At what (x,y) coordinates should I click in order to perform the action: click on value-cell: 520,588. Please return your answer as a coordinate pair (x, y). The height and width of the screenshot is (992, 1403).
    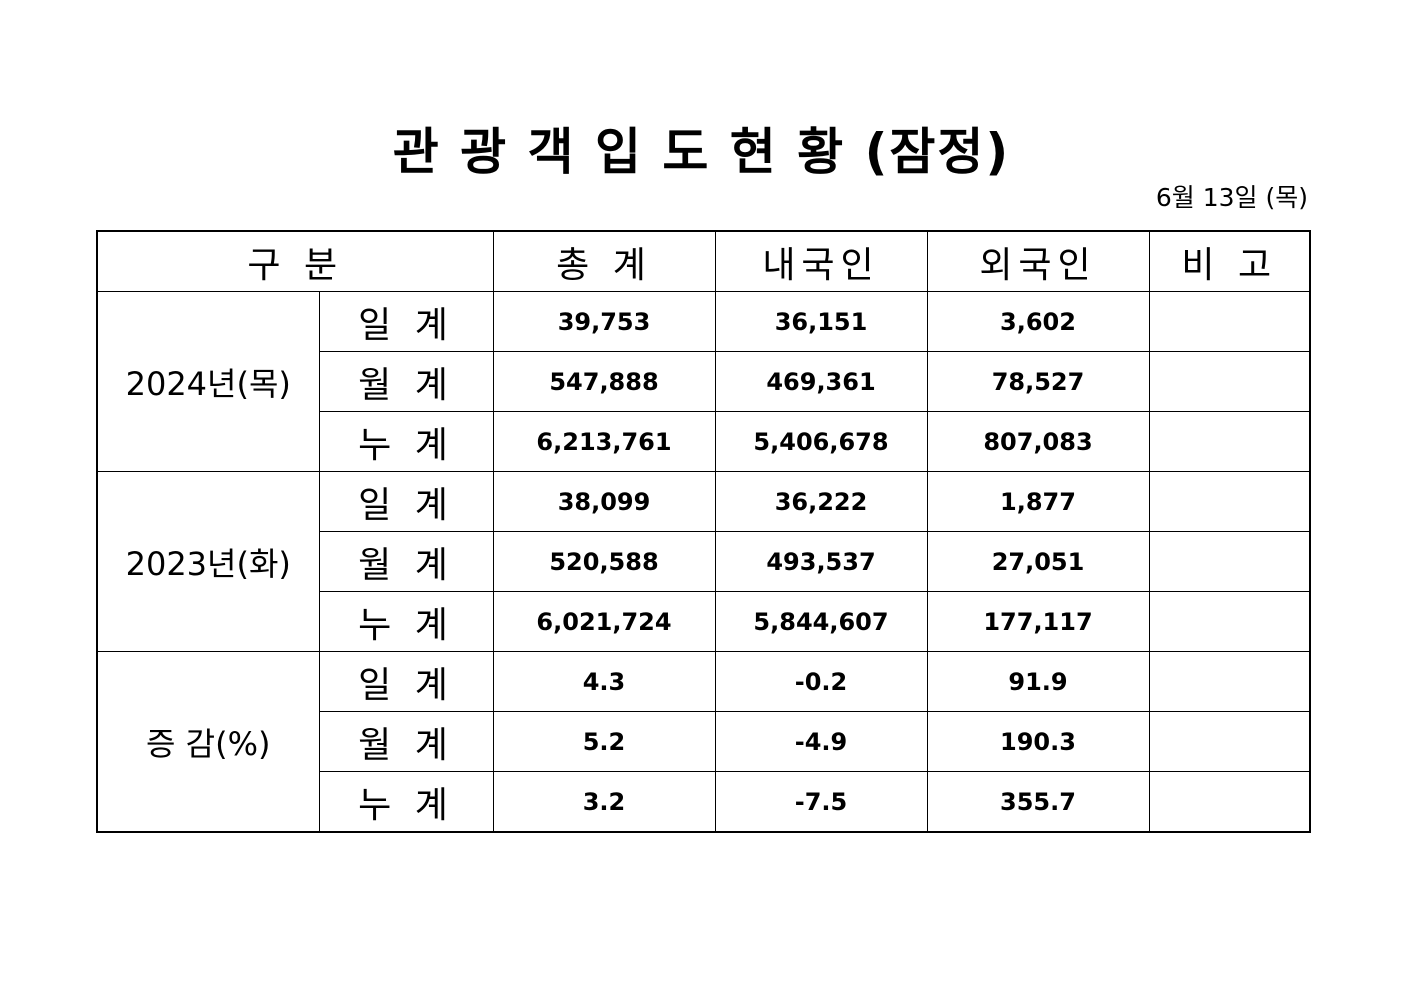
    Looking at the image, I should click on (604, 561).